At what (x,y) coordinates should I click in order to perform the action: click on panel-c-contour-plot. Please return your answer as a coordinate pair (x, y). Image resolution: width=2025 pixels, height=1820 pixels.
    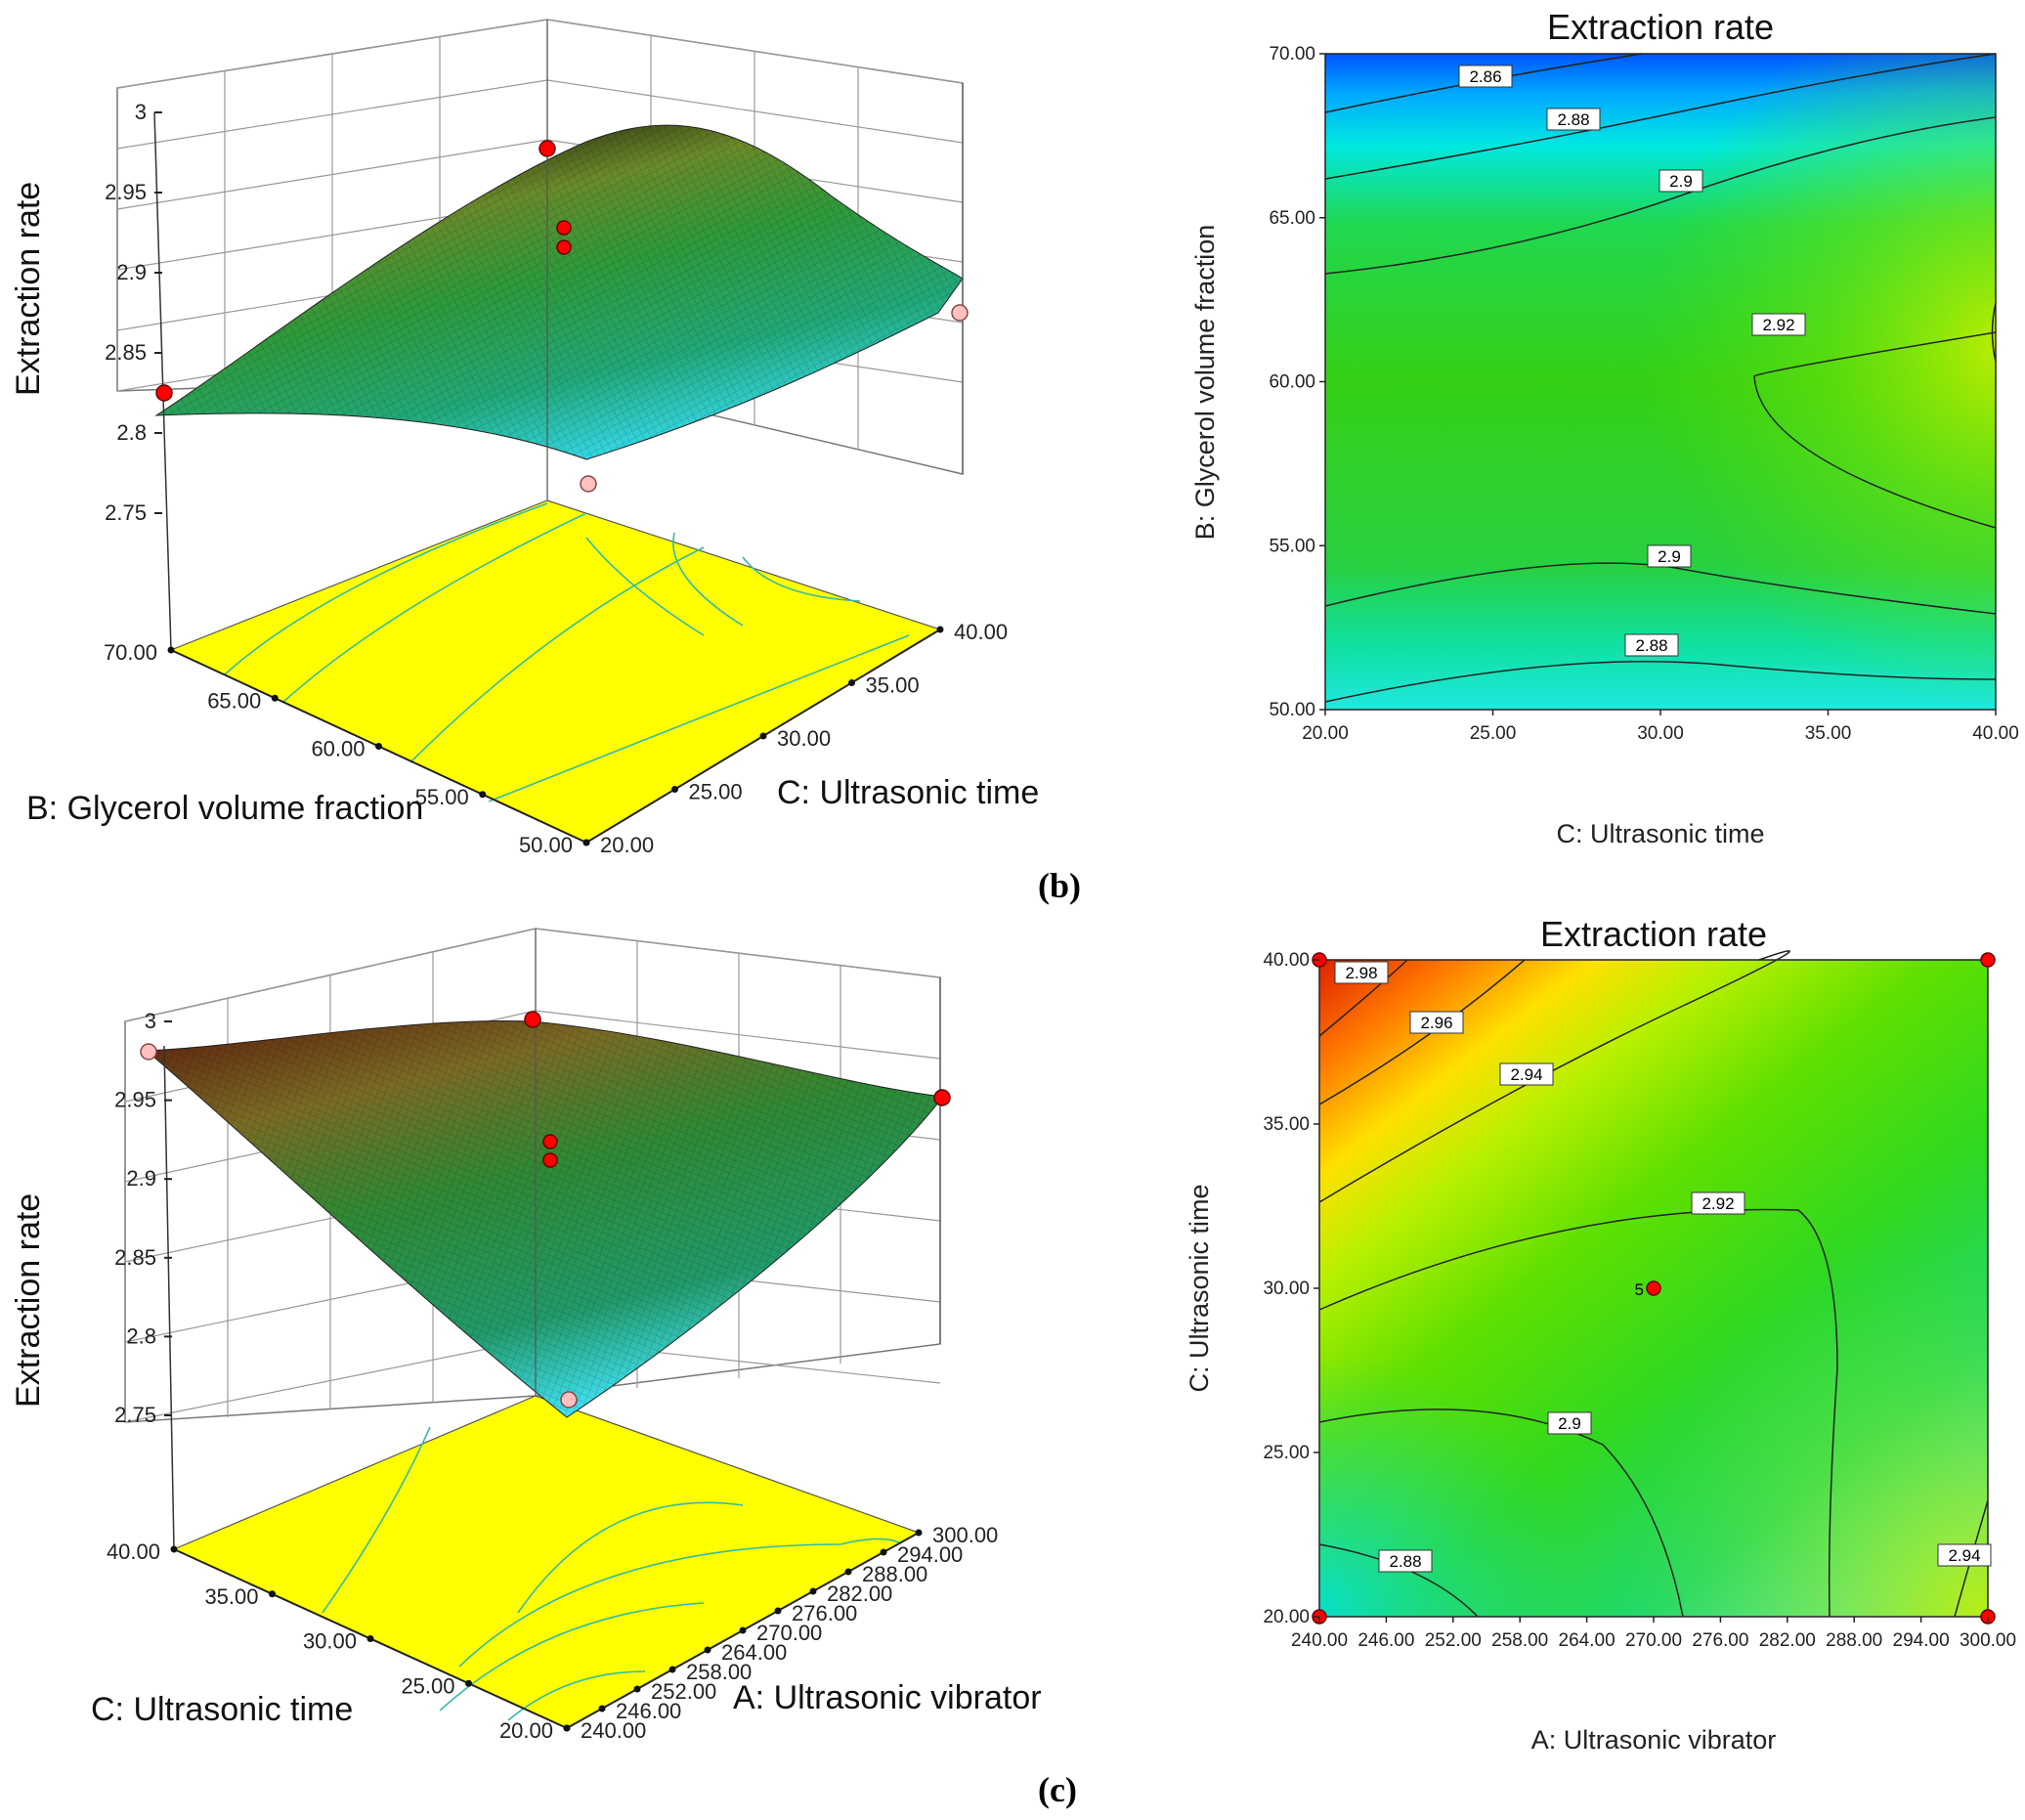
    Looking at the image, I should click on (1653, 1284).